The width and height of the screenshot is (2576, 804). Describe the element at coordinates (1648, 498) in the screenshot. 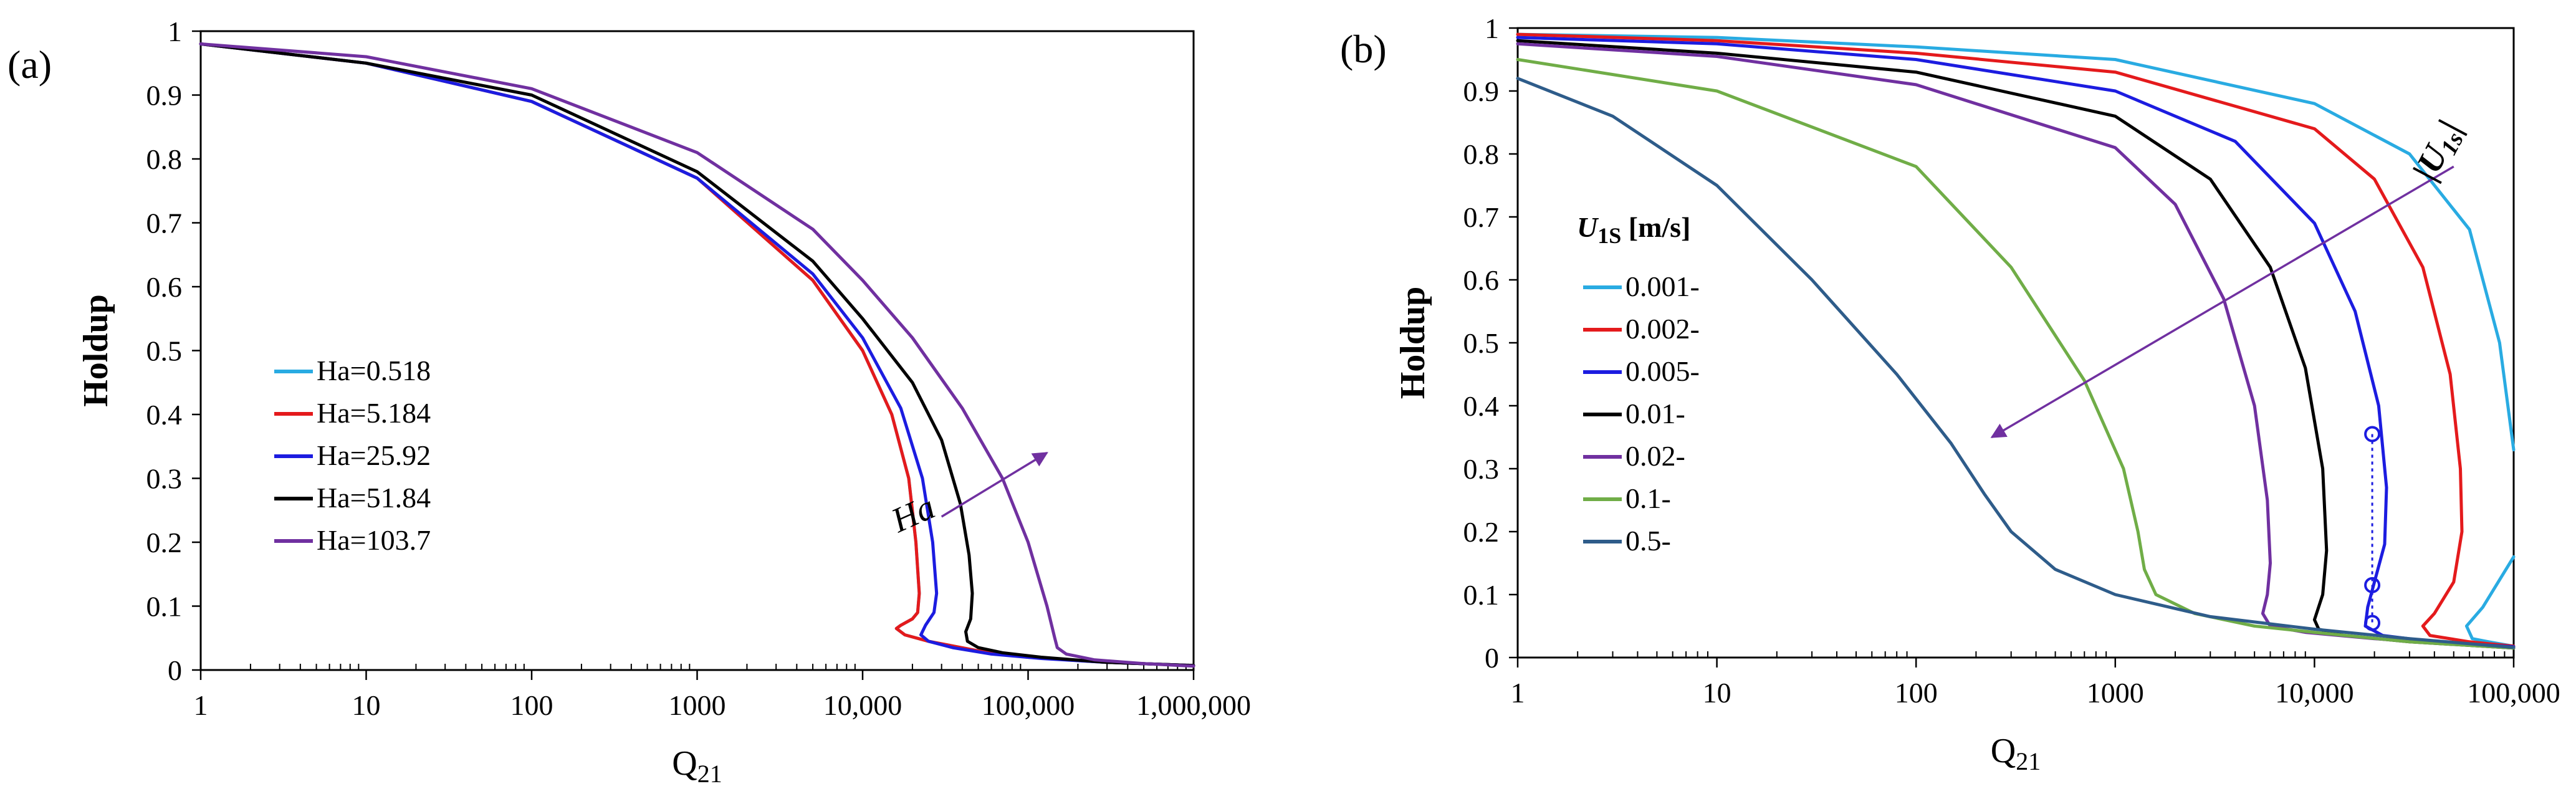

I see `legend-label: 0.1-` at that location.